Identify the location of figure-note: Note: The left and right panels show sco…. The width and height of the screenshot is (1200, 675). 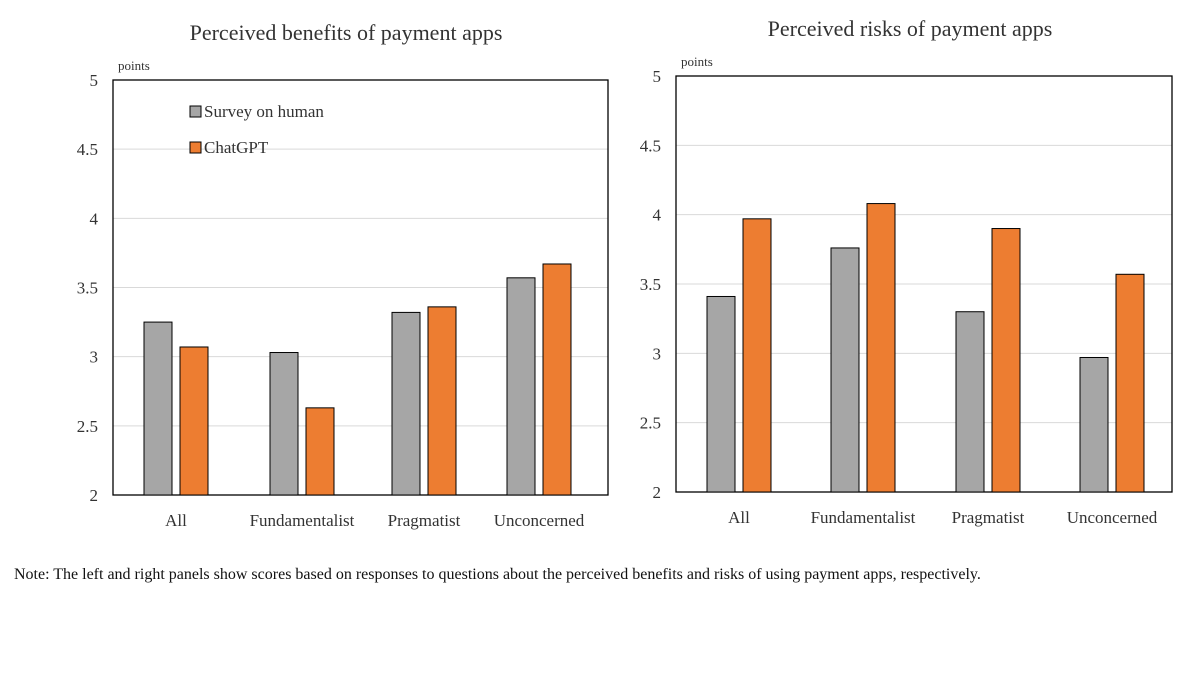
(497, 574).